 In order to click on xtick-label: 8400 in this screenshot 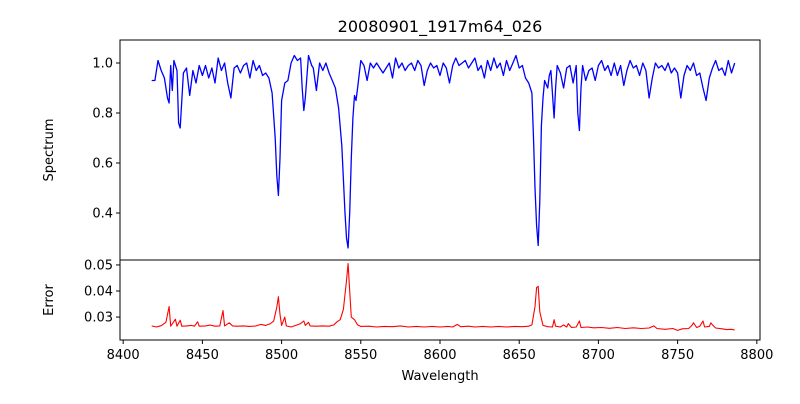, I will do `click(123, 355)`.